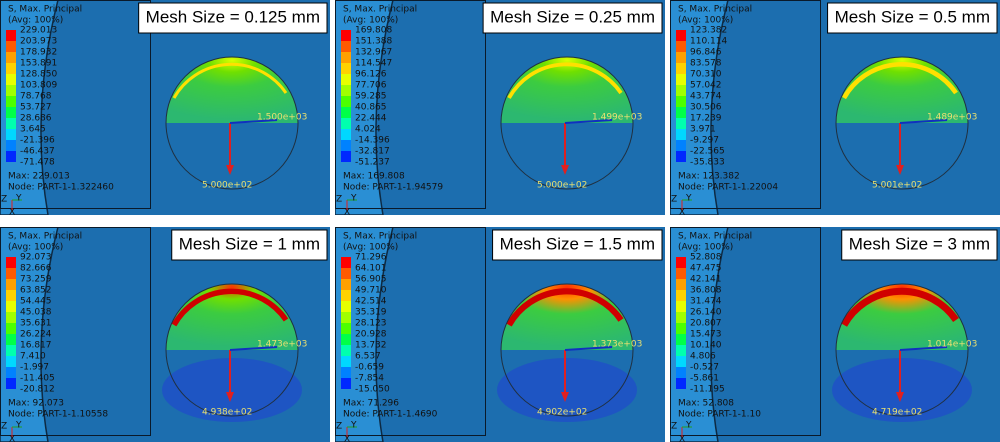 Image resolution: width=1000 pixels, height=442 pixels. What do you see at coordinates (373, 42) in the screenshot?
I see `legend-value: 151.388` at bounding box center [373, 42].